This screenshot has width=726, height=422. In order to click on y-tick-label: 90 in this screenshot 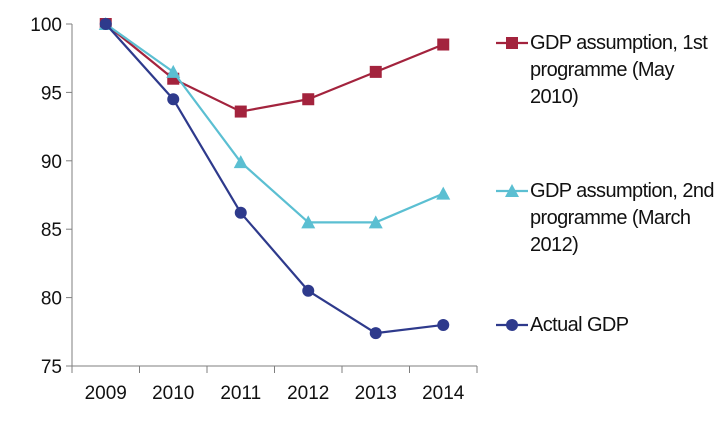, I will do `click(51, 162)`.